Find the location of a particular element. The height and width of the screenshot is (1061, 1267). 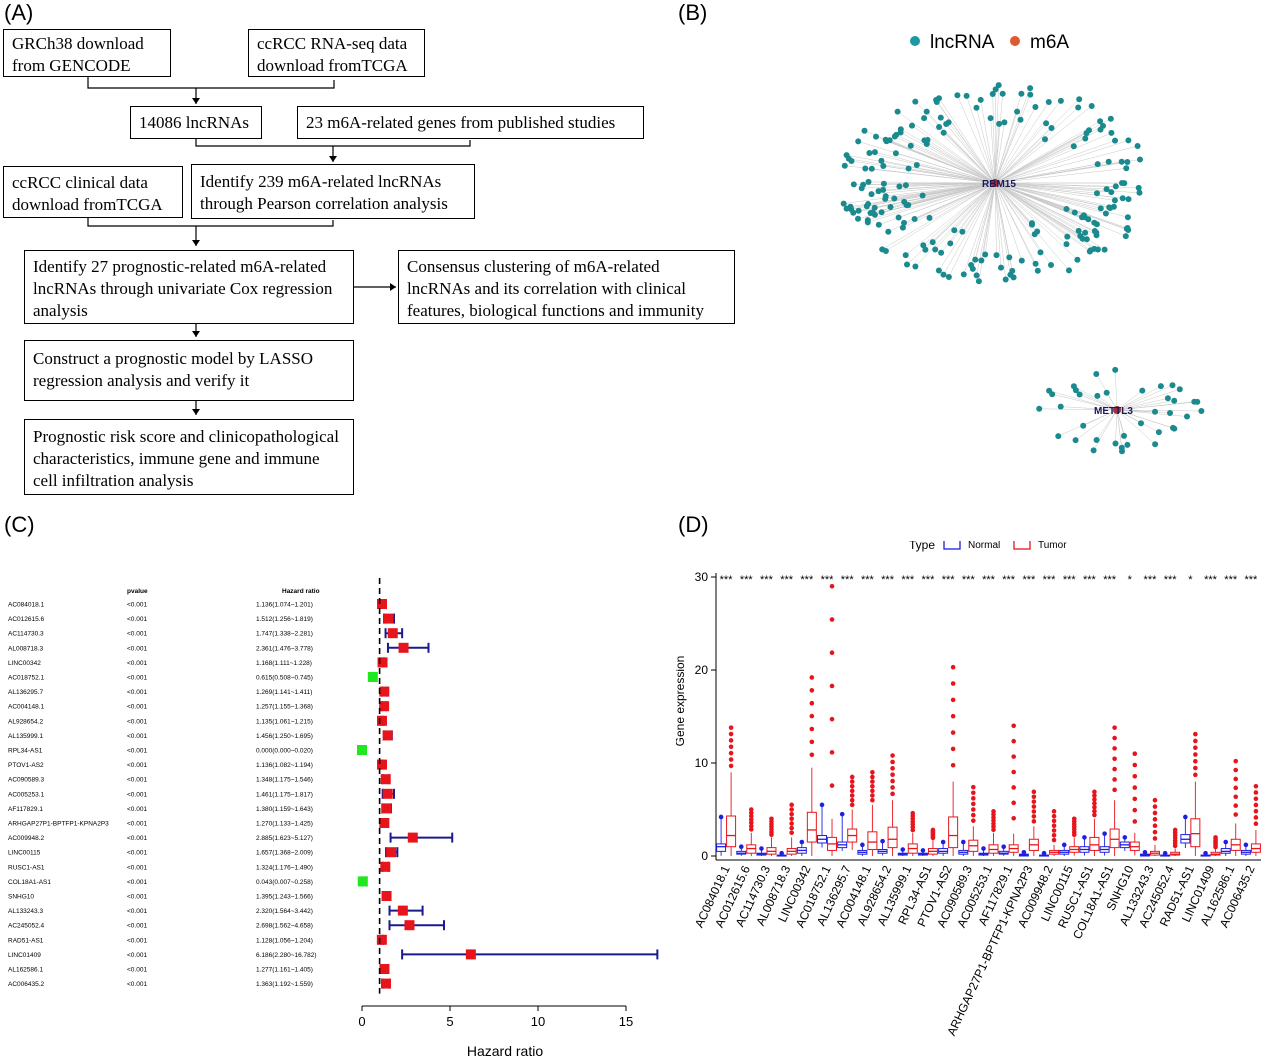

flow-text: download fromTCGA is located at coordinates (87, 204).